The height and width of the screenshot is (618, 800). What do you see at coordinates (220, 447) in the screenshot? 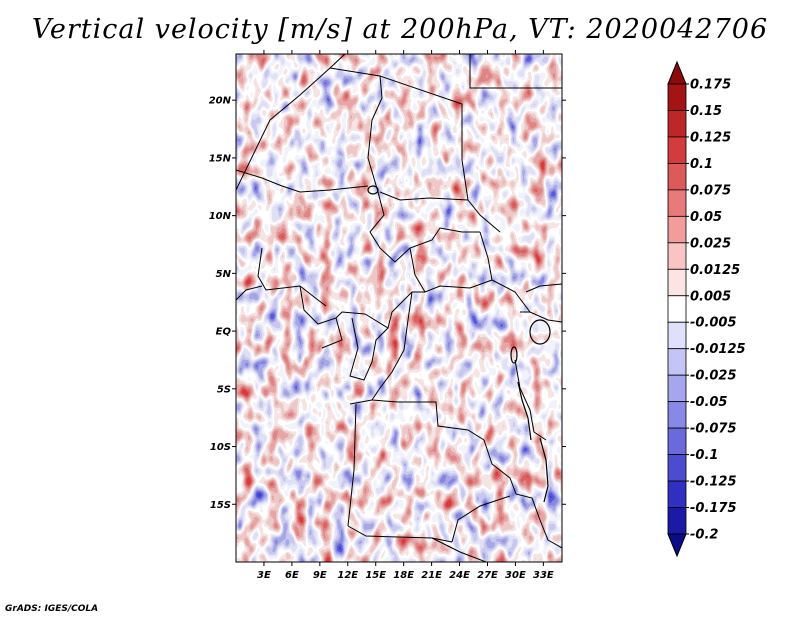
I see `lat-label-10s: 10S` at bounding box center [220, 447].